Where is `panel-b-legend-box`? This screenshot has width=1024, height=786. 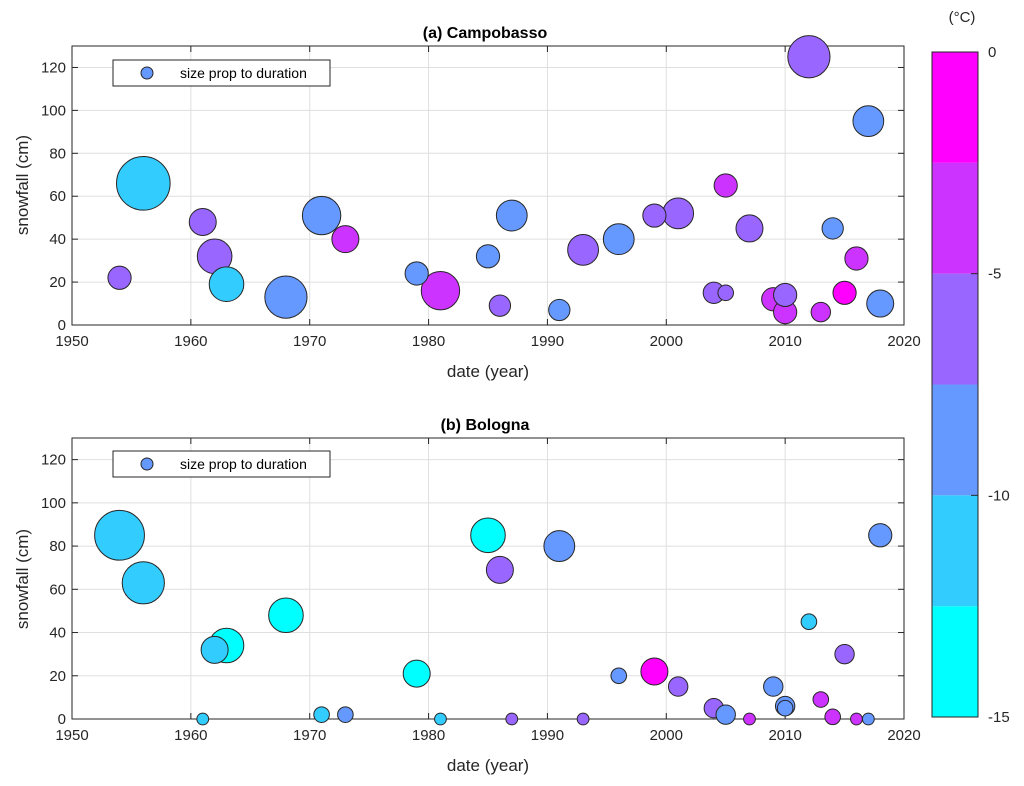
panel-b-legend-box is located at coordinates (221, 464).